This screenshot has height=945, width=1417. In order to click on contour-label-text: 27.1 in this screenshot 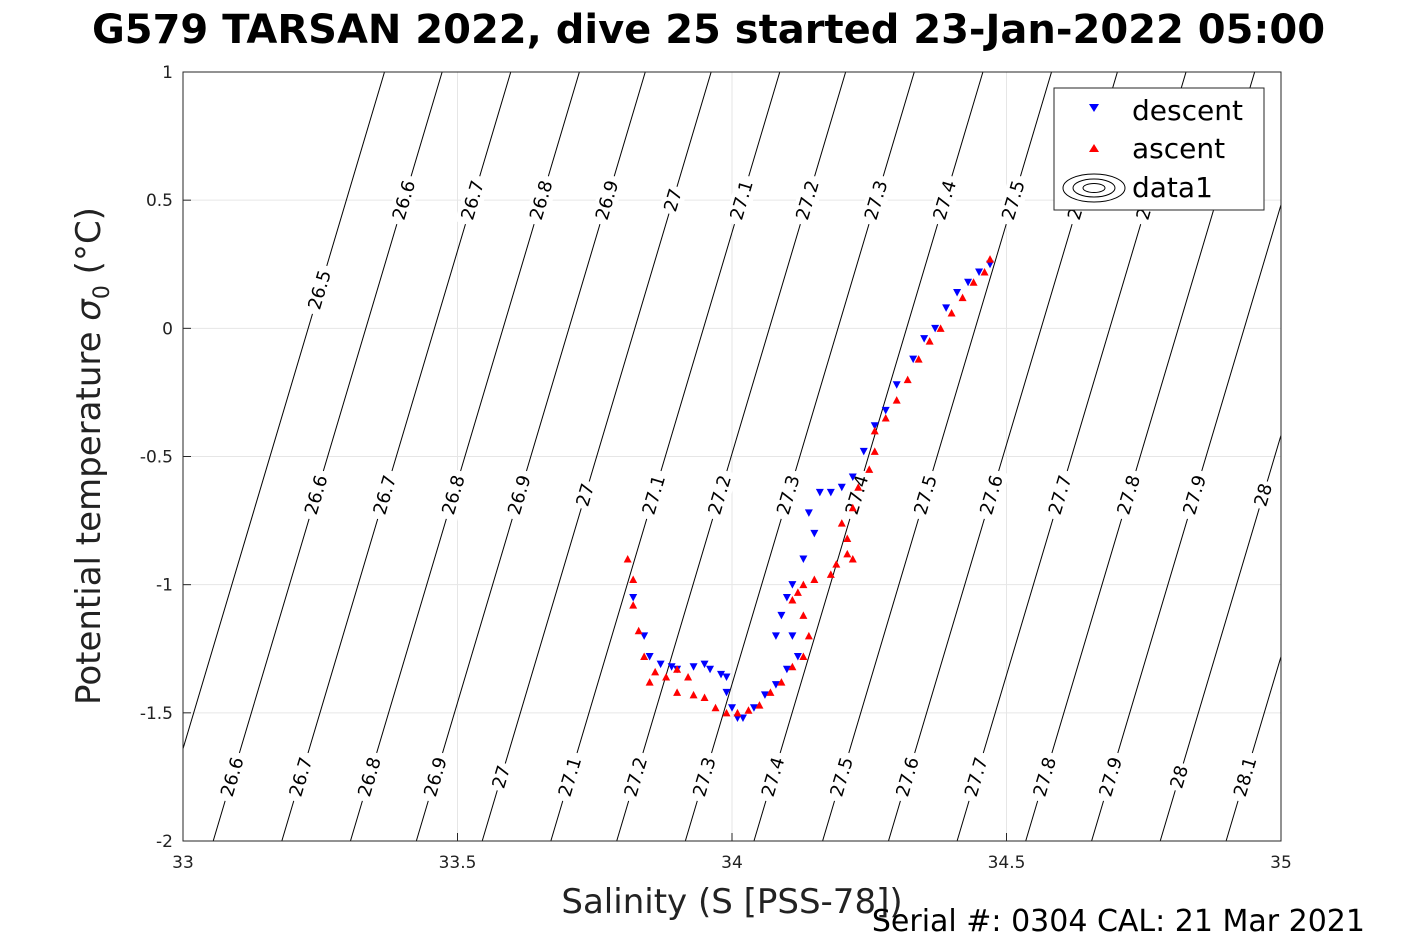, I will do `click(655, 495)`.